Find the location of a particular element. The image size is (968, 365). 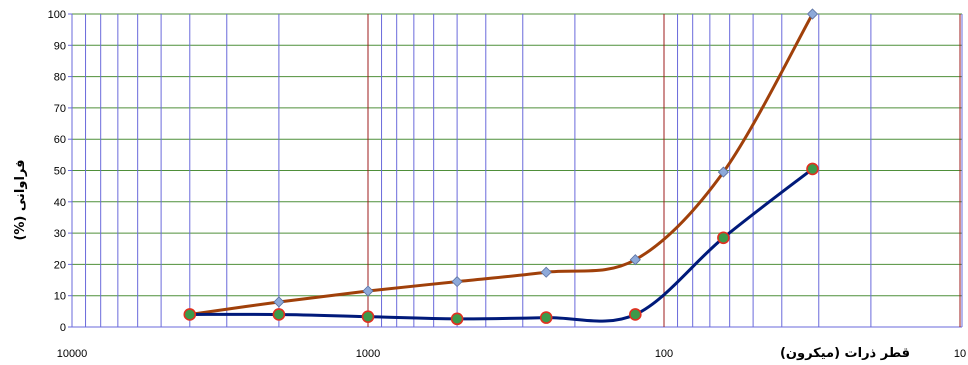

y-tick-label: 50 is located at coordinates (60, 172).